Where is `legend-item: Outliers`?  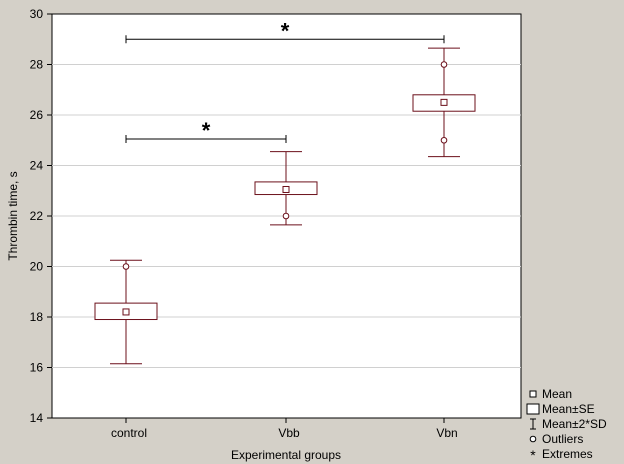
legend-item: Outliers is located at coordinates (556, 439).